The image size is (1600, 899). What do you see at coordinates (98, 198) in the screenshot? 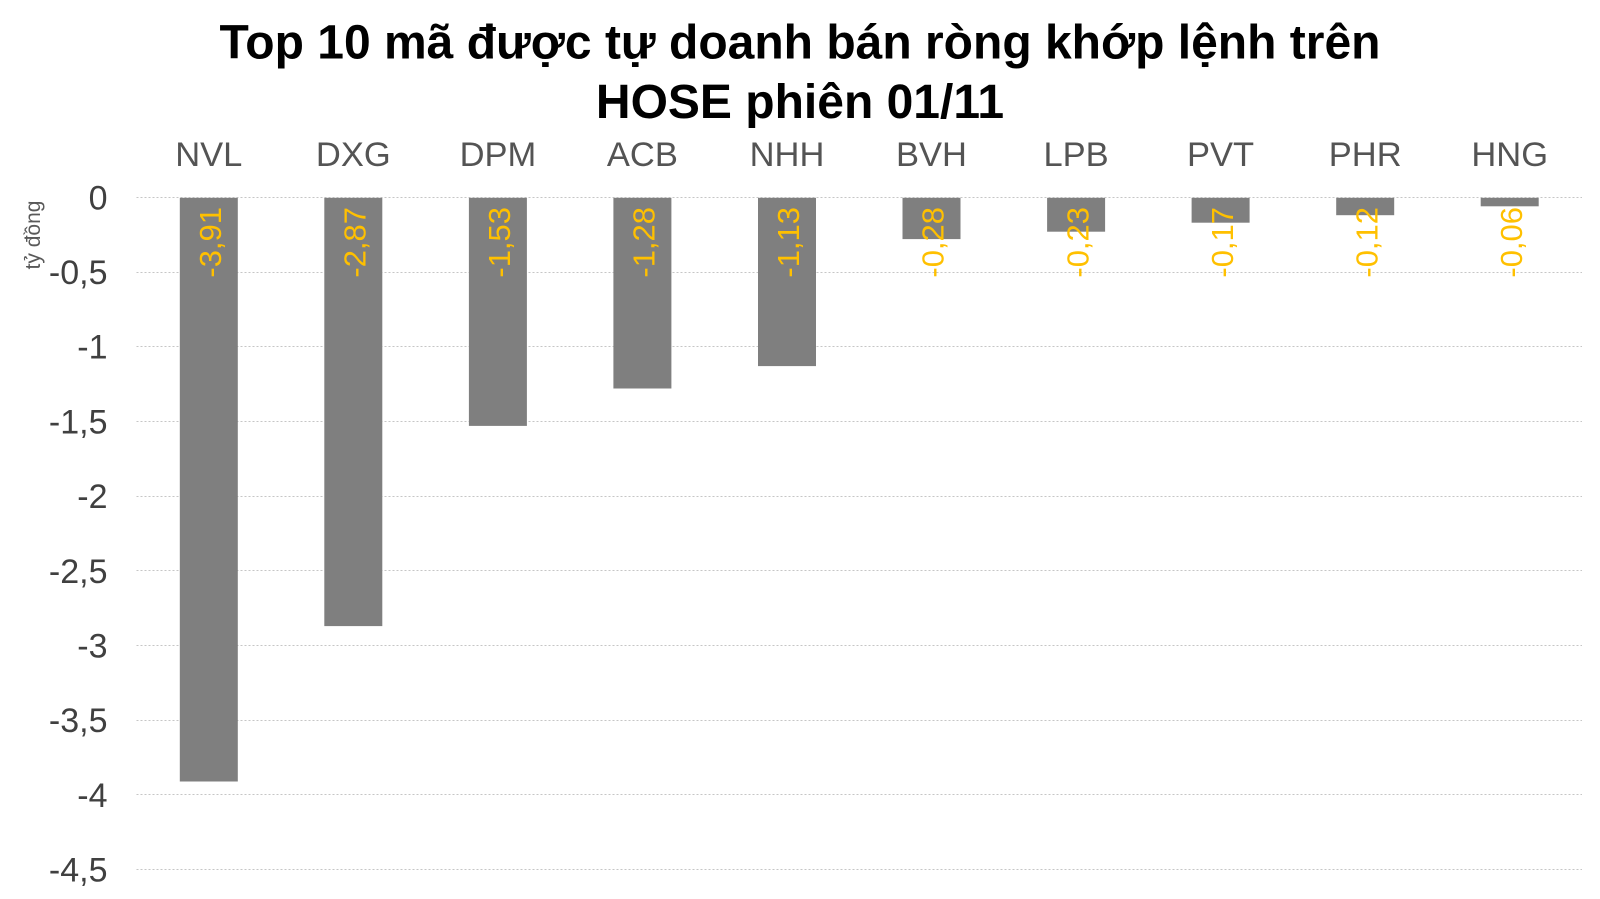
I see `svg-text: 0` at bounding box center [98, 198].